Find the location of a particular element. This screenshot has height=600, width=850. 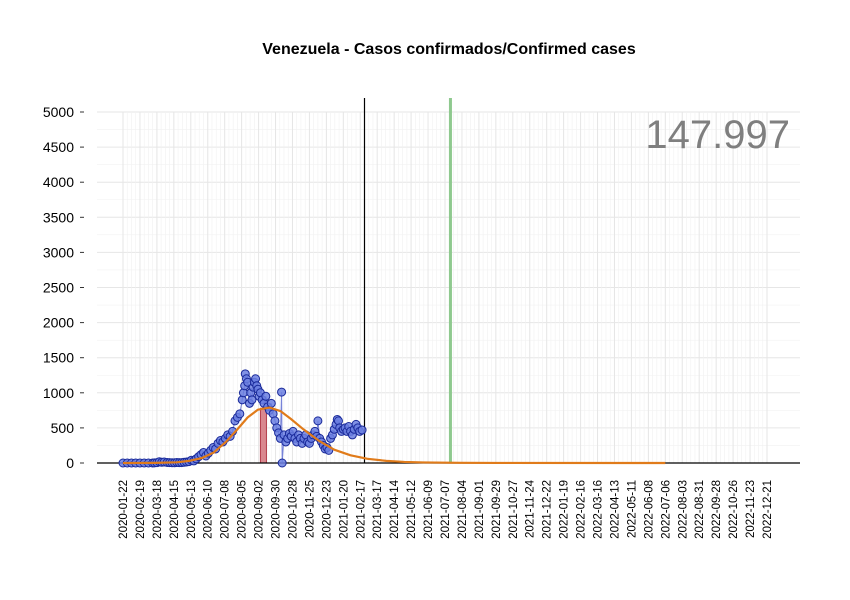

x-tick-label: 2022-03-16 is located at coordinates (599, 509).